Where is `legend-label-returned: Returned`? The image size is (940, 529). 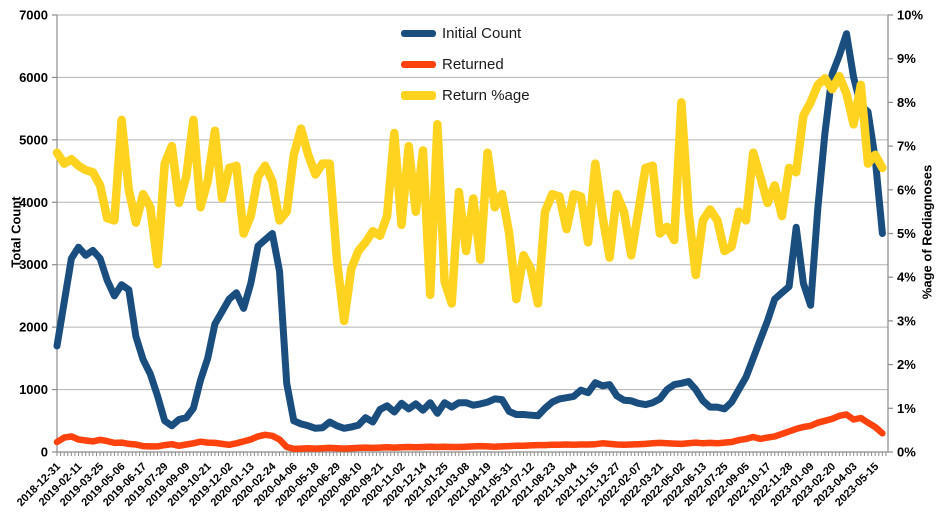 legend-label-returned: Returned is located at coordinates (473, 64).